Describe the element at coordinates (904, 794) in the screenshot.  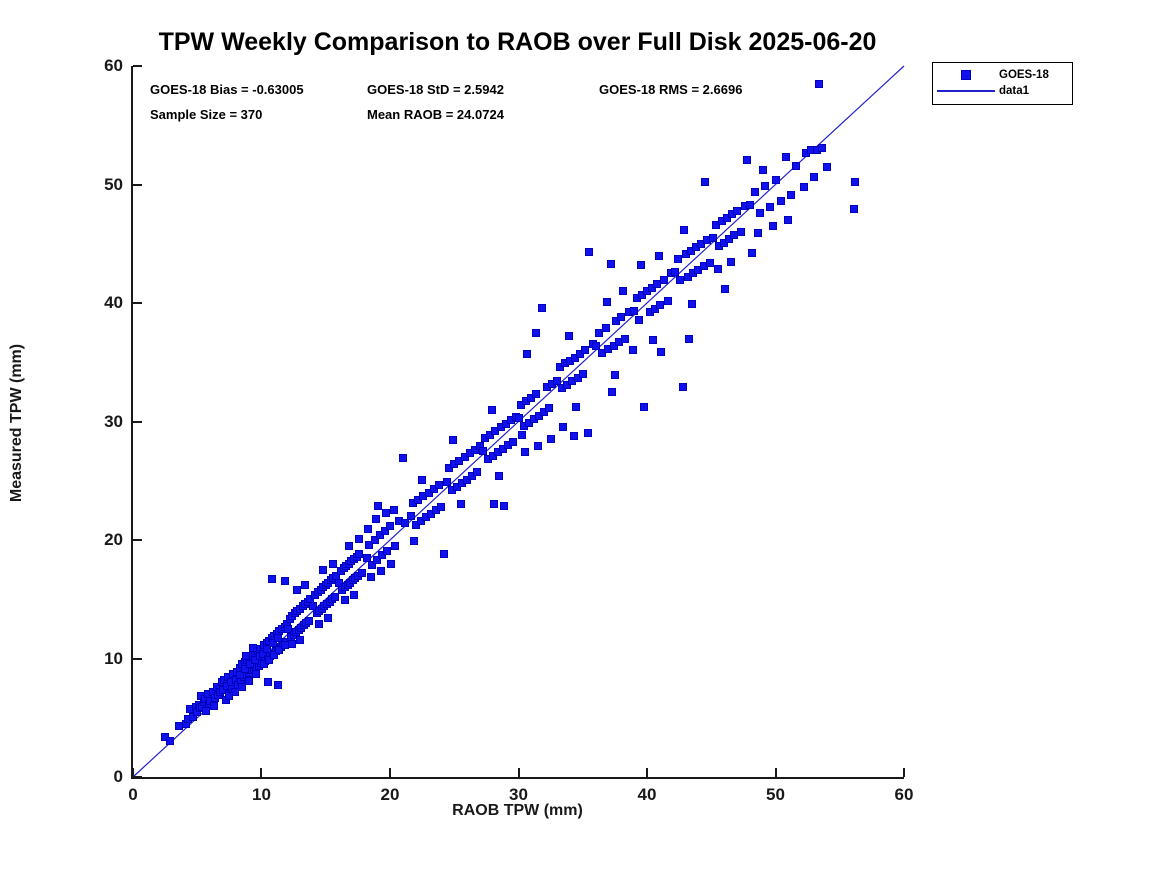
I see `x-tick-label: 60` at that location.